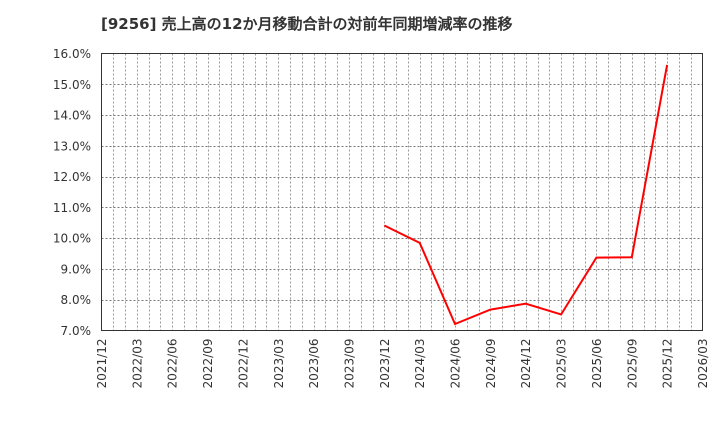 This screenshot has width=720, height=440. Describe the element at coordinates (137, 364) in the screenshot. I see `x-tick-label: 2022/03` at that location.